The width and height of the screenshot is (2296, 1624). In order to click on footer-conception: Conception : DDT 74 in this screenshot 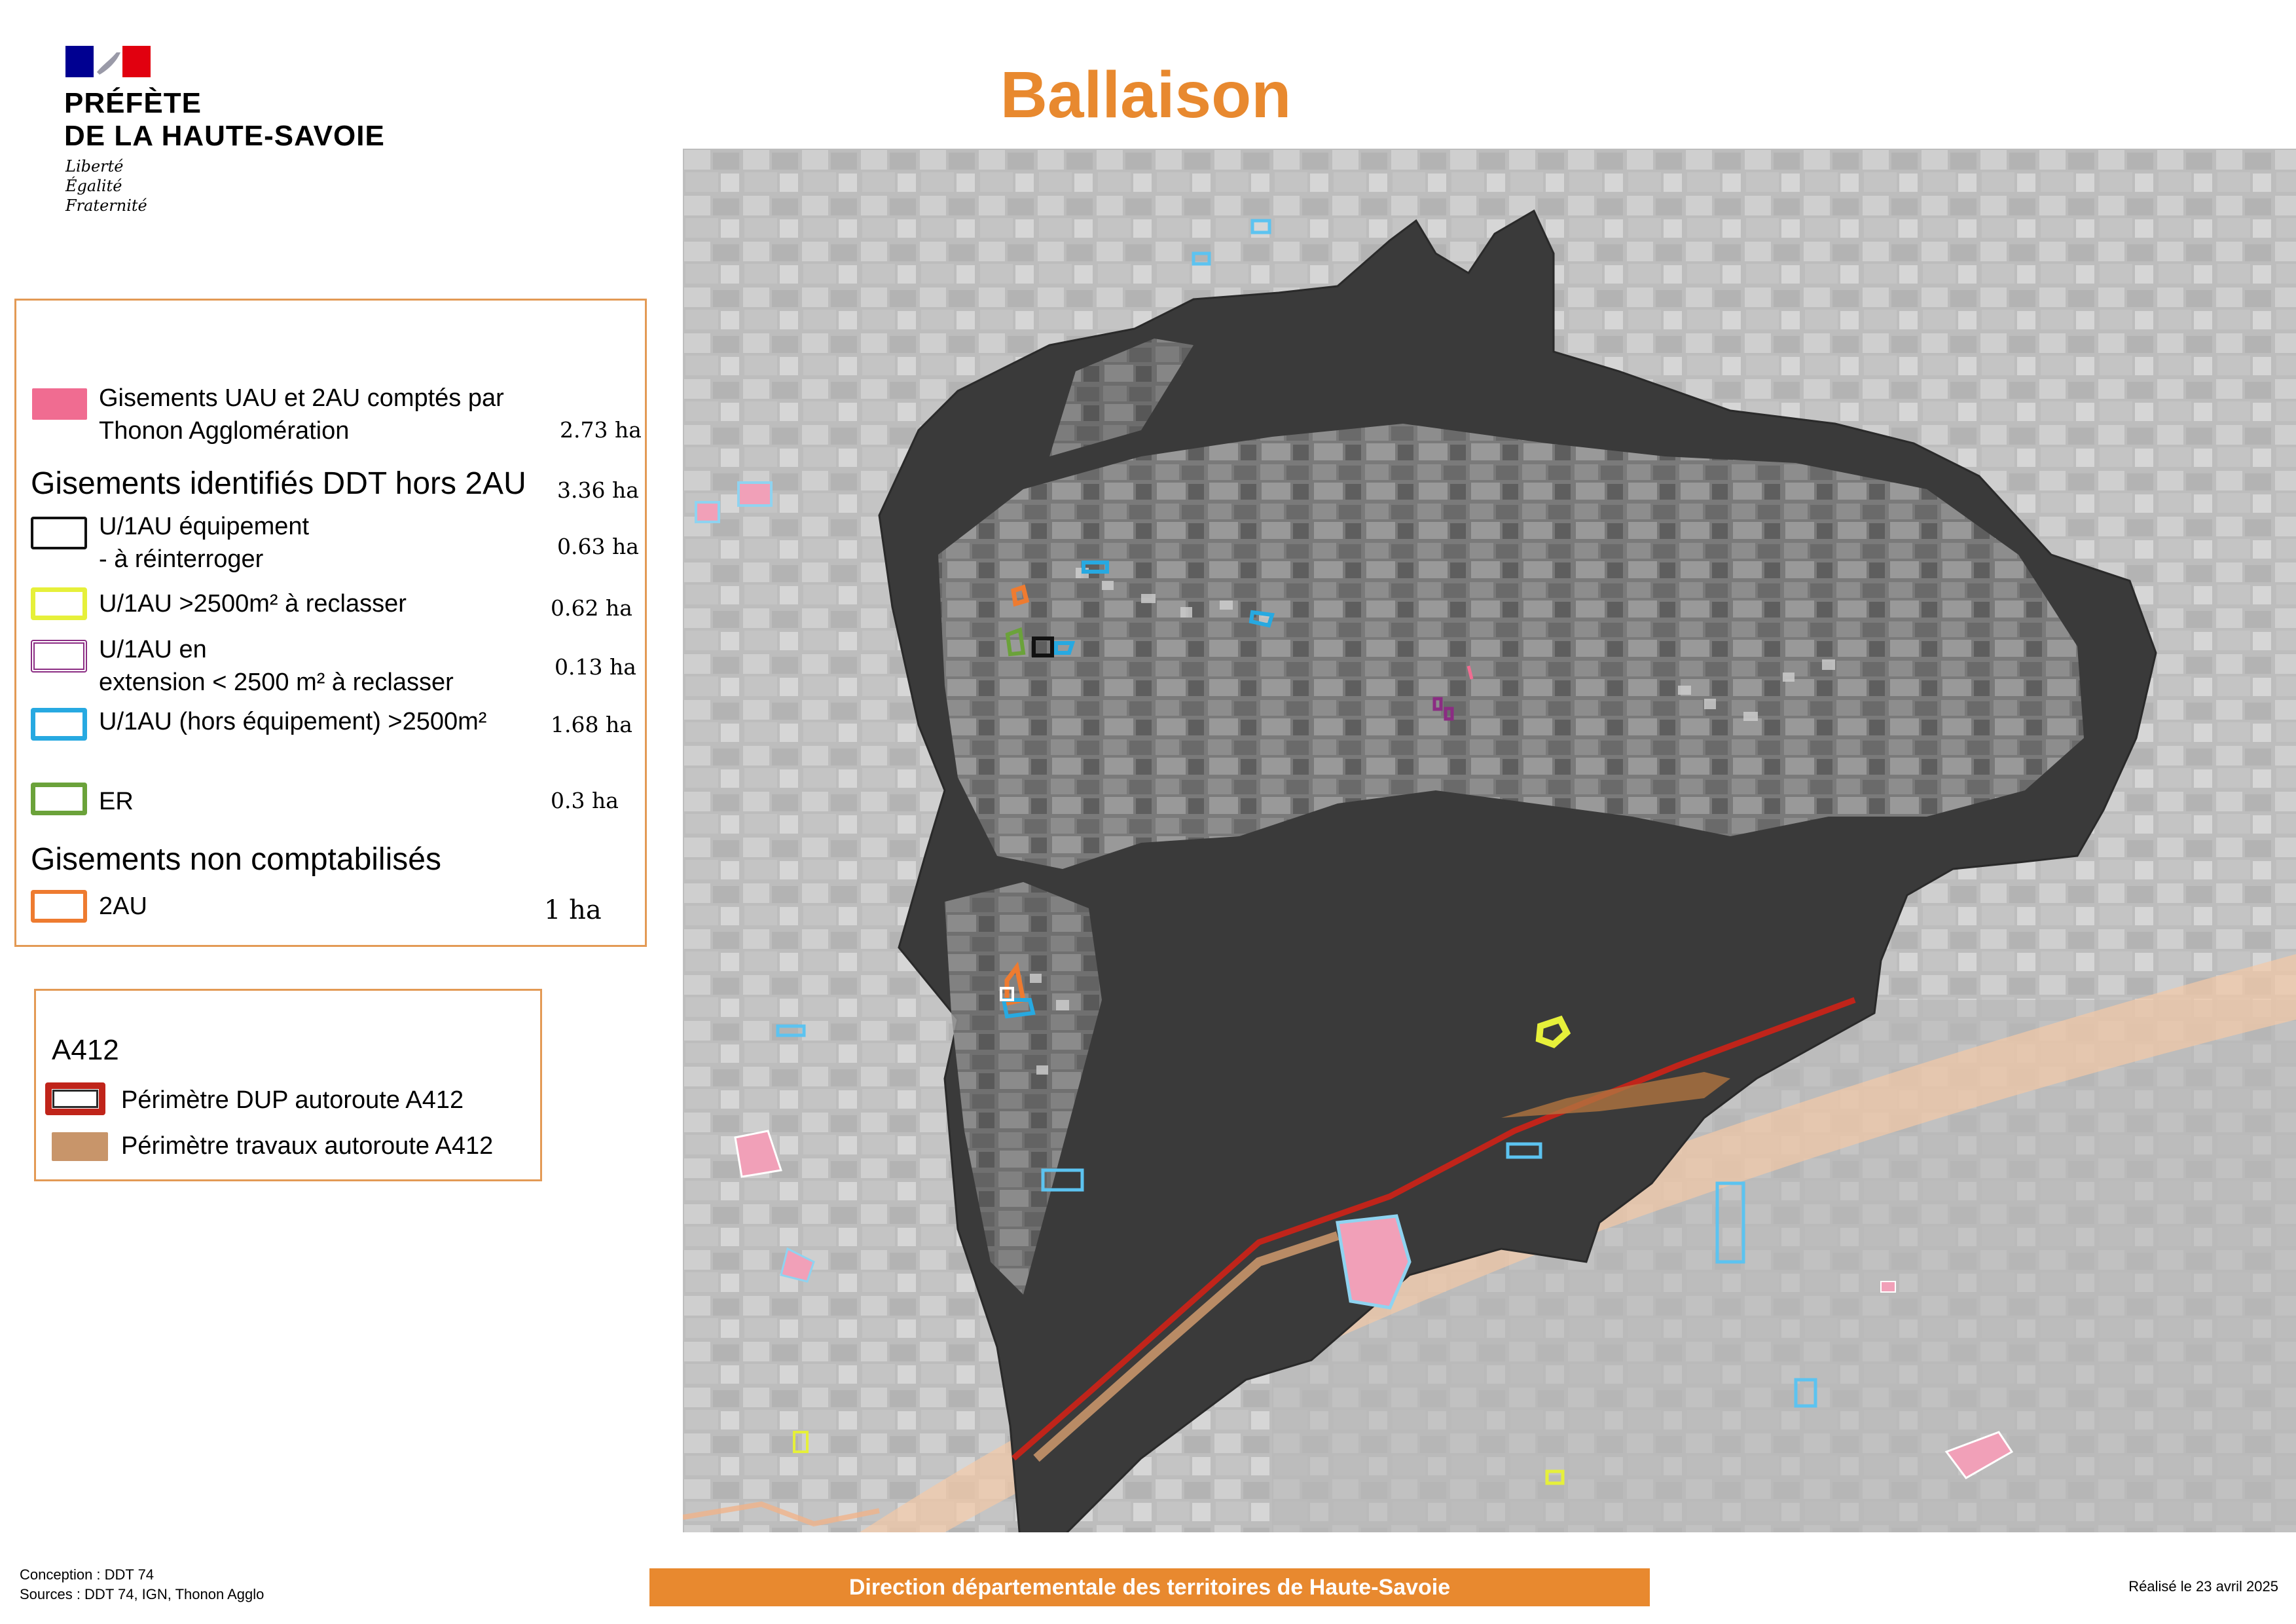, I will do `click(87, 1574)`.